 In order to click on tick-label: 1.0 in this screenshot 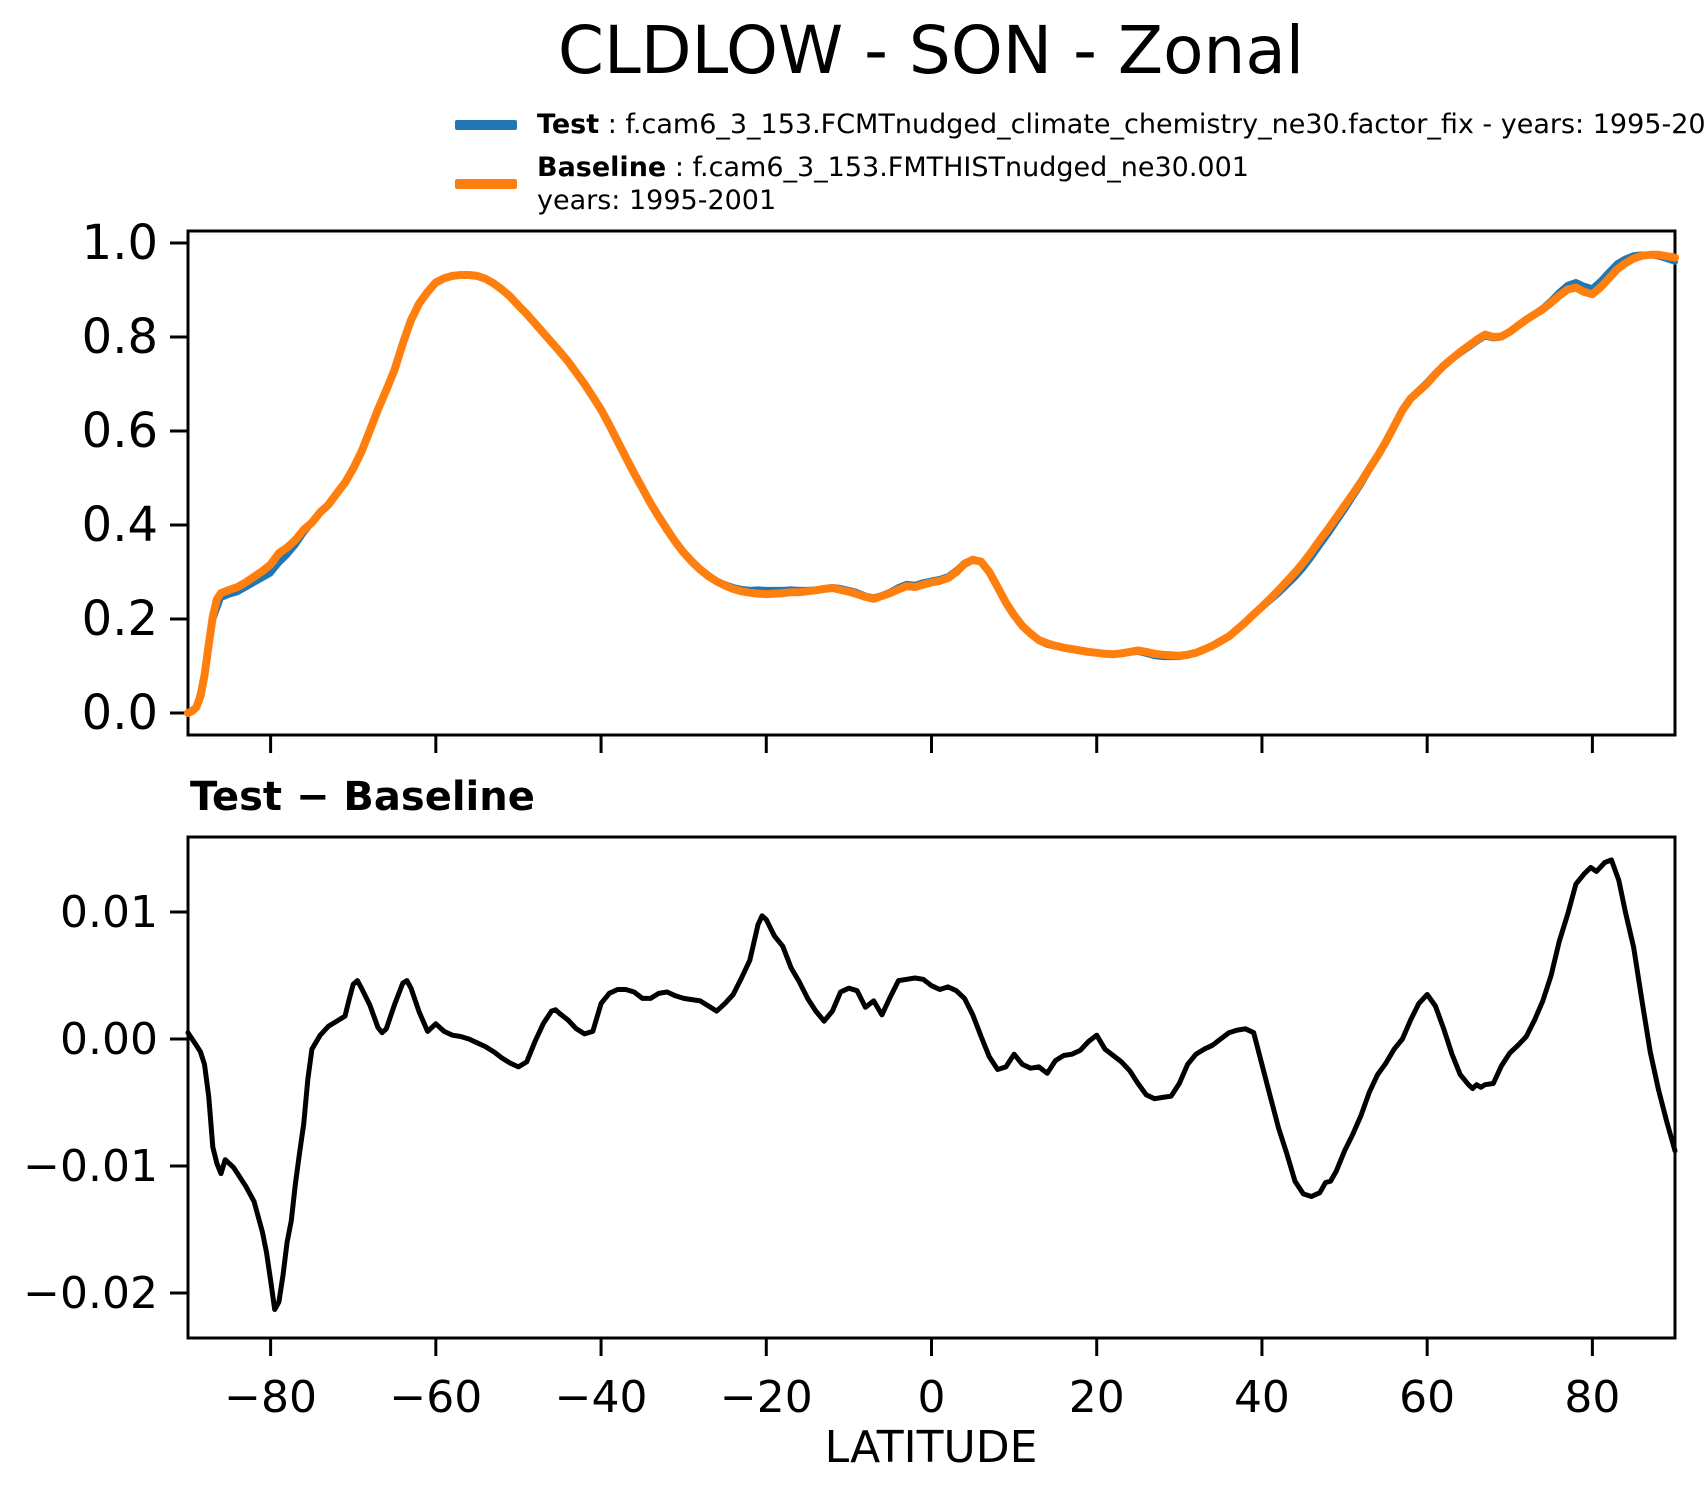, I will do `click(120, 243)`.